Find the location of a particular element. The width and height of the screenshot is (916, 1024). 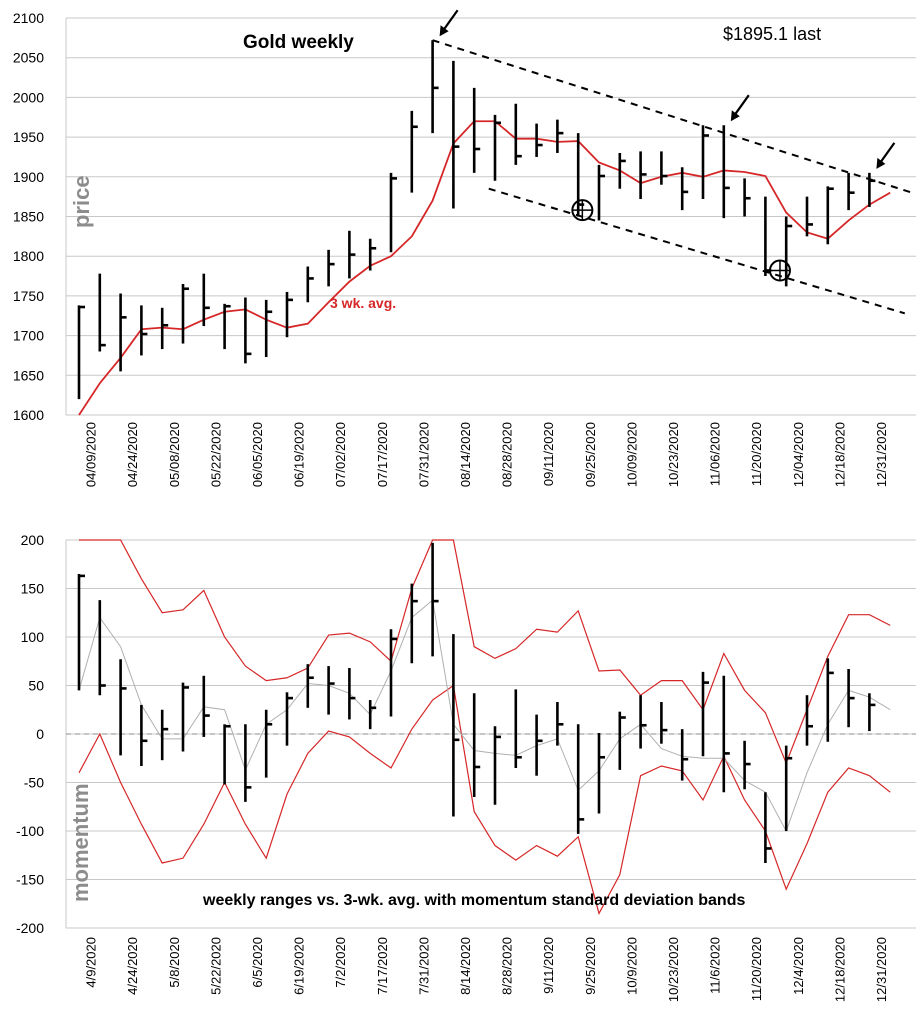

y-tick-label: -100 is located at coordinates (30, 831).